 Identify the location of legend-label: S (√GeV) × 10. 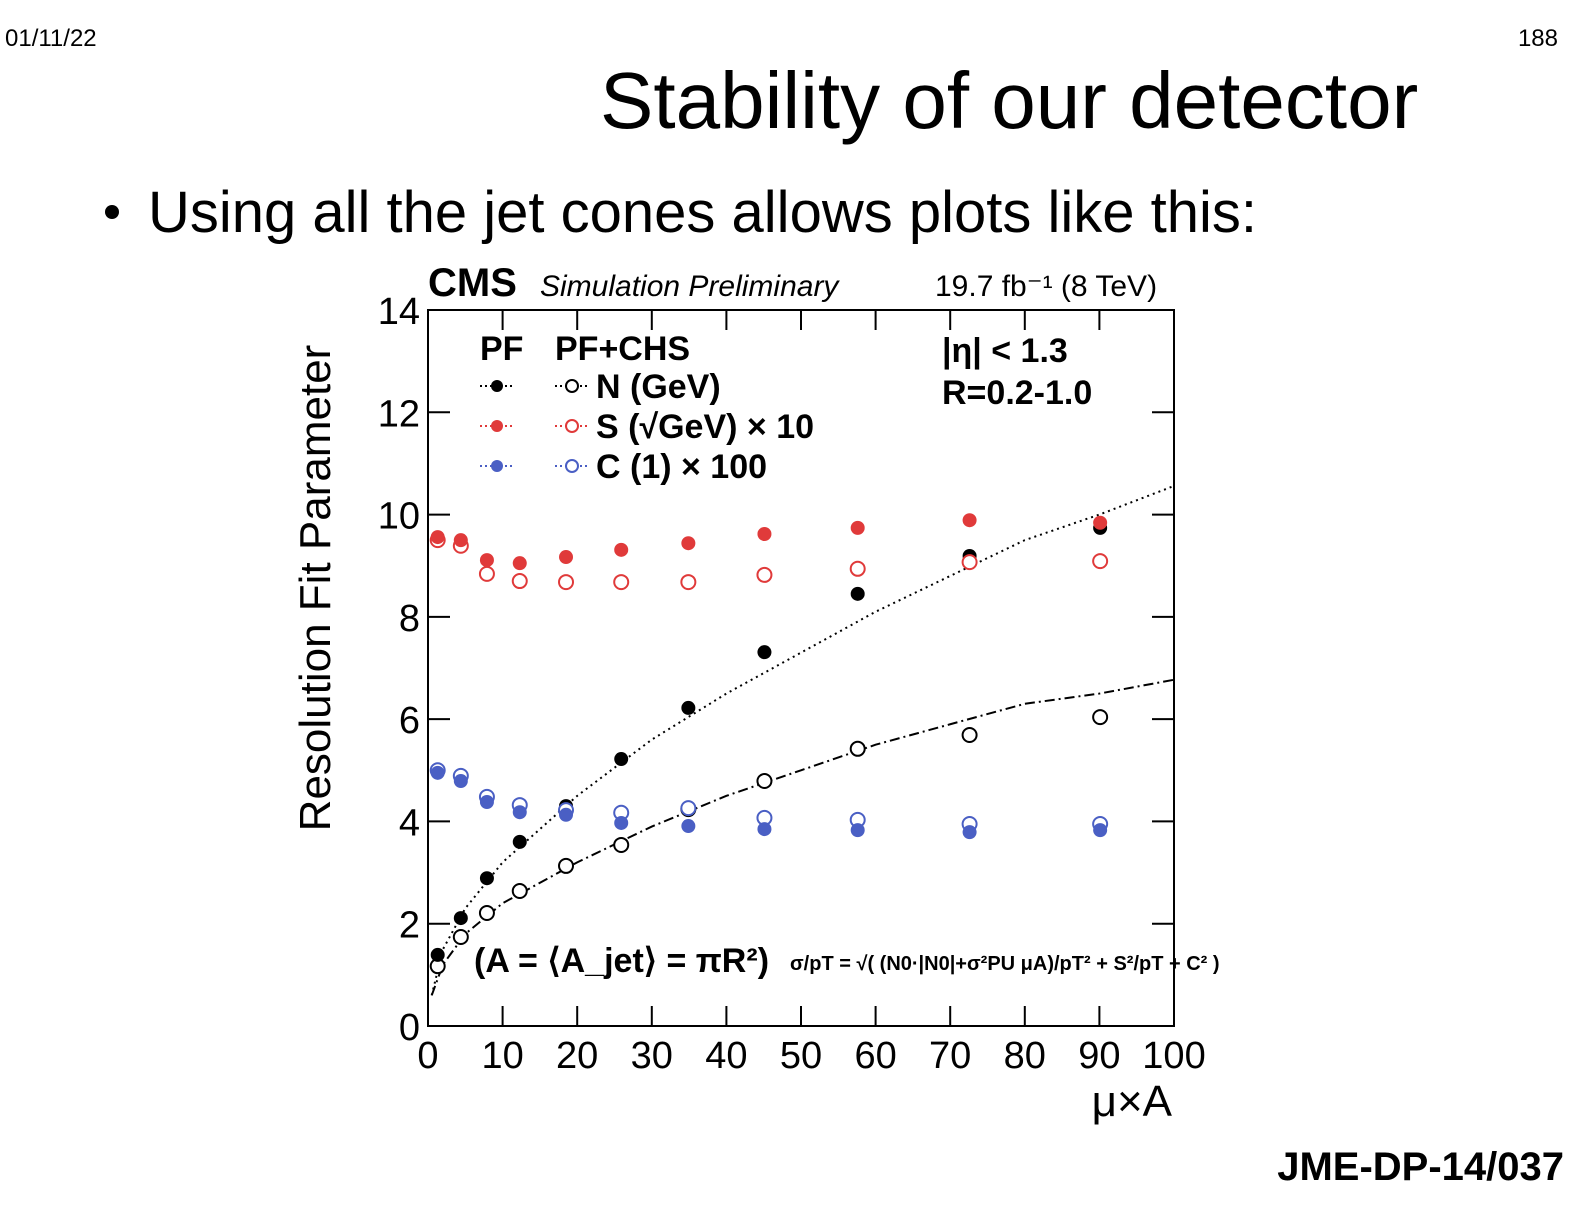
(705, 427).